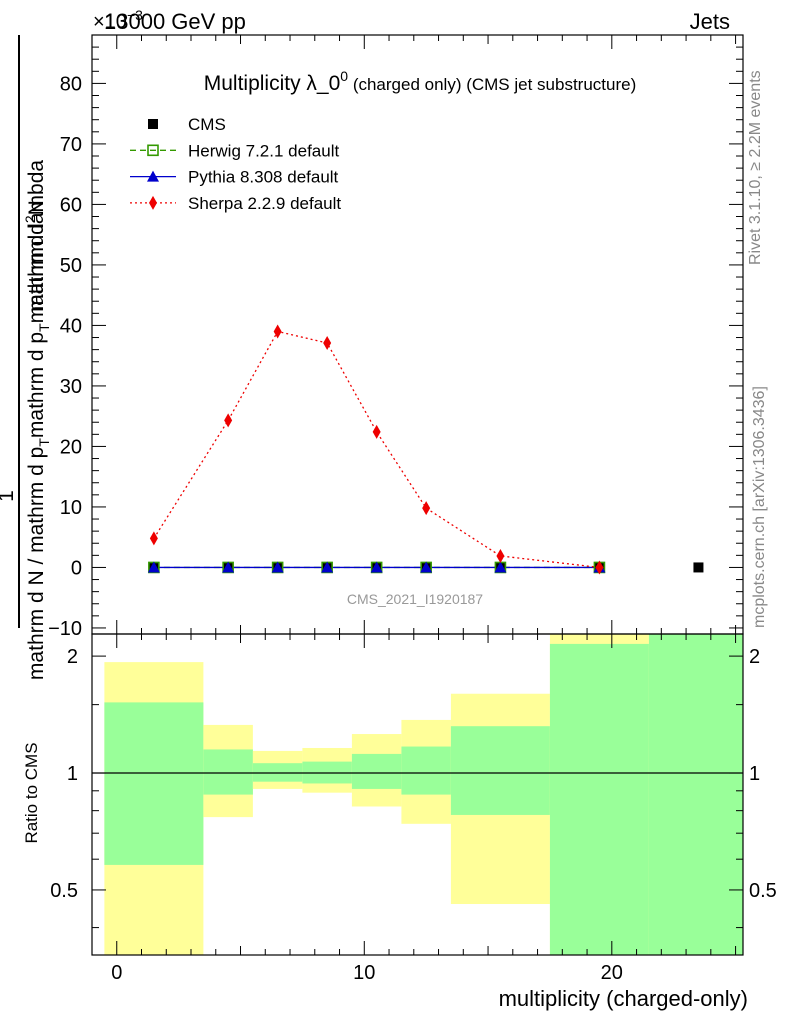 The height and width of the screenshot is (1024, 786). What do you see at coordinates (9, 496) in the screenshot?
I see `svg-text: 1` at bounding box center [9, 496].